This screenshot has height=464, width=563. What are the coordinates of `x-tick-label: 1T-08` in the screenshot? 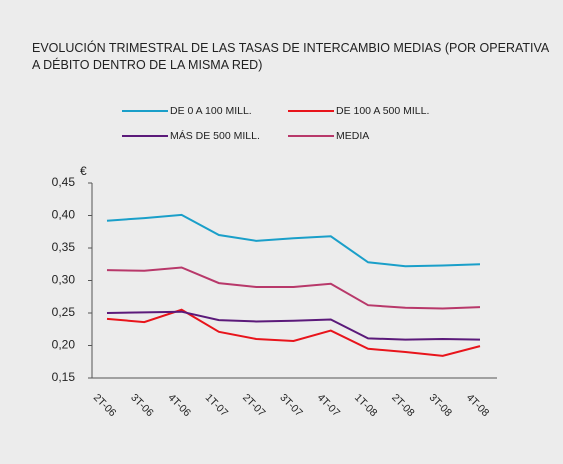 It's located at (366, 406).